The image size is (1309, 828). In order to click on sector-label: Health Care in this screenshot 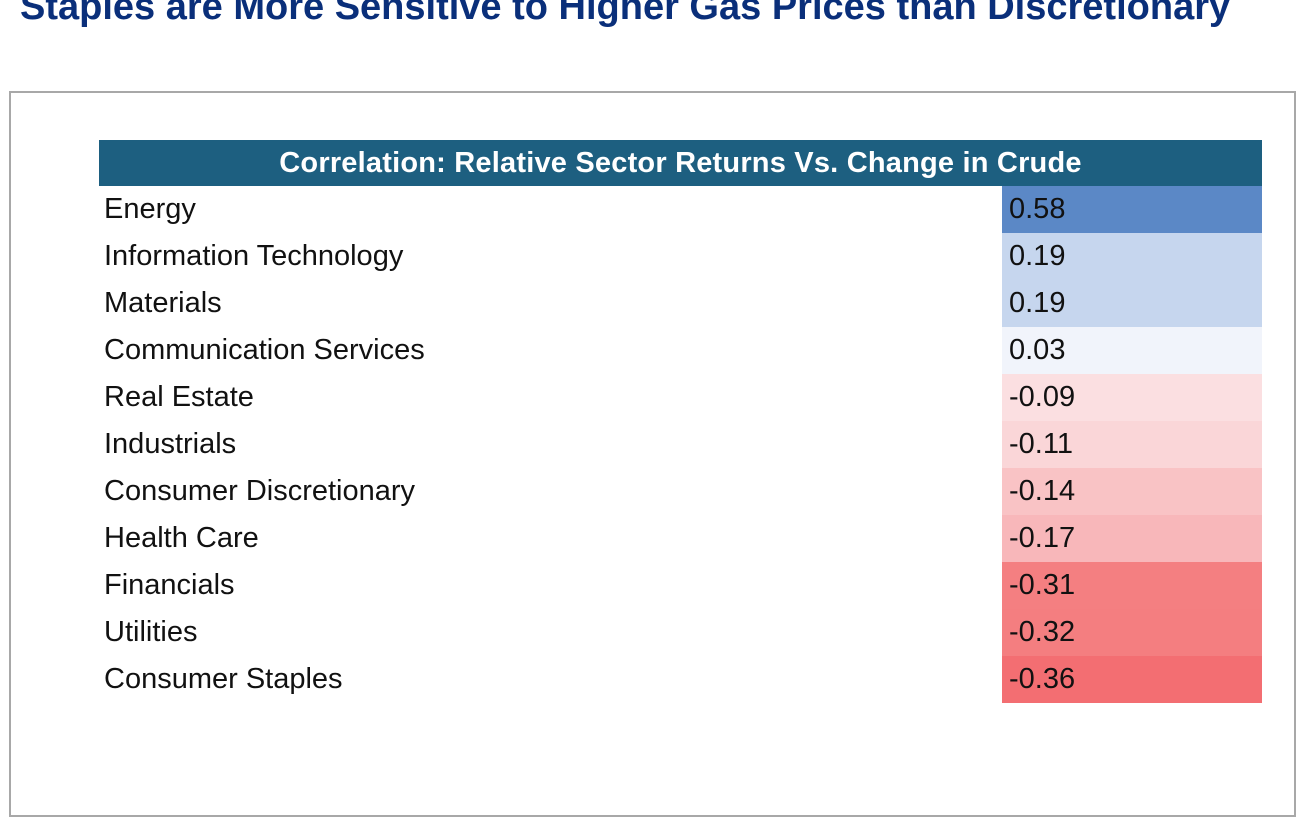, I will do `click(181, 538)`.